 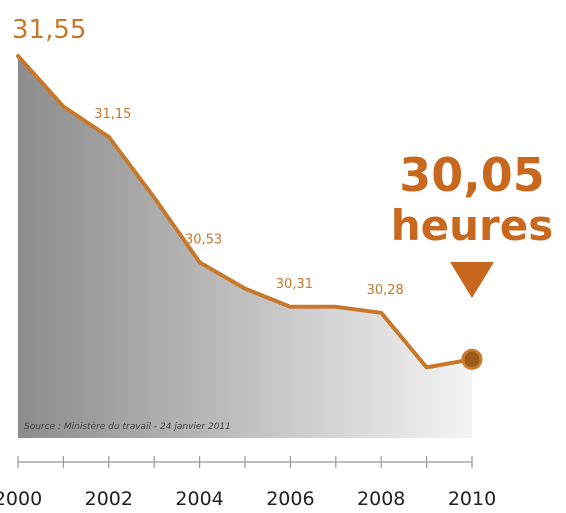 What do you see at coordinates (112, 114) in the screenshot?
I see `data-label-2: 31,15` at bounding box center [112, 114].